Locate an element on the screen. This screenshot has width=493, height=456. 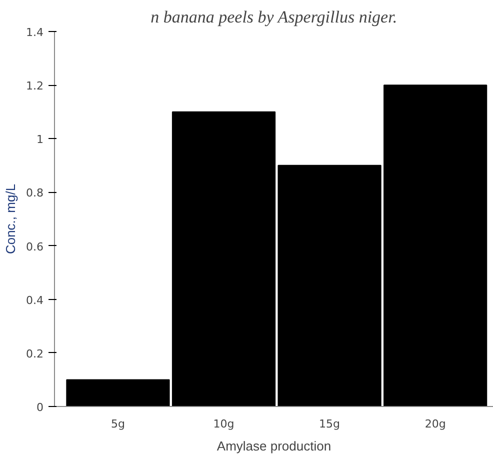
y-tick-label: 1.2 is located at coordinates (35, 86).